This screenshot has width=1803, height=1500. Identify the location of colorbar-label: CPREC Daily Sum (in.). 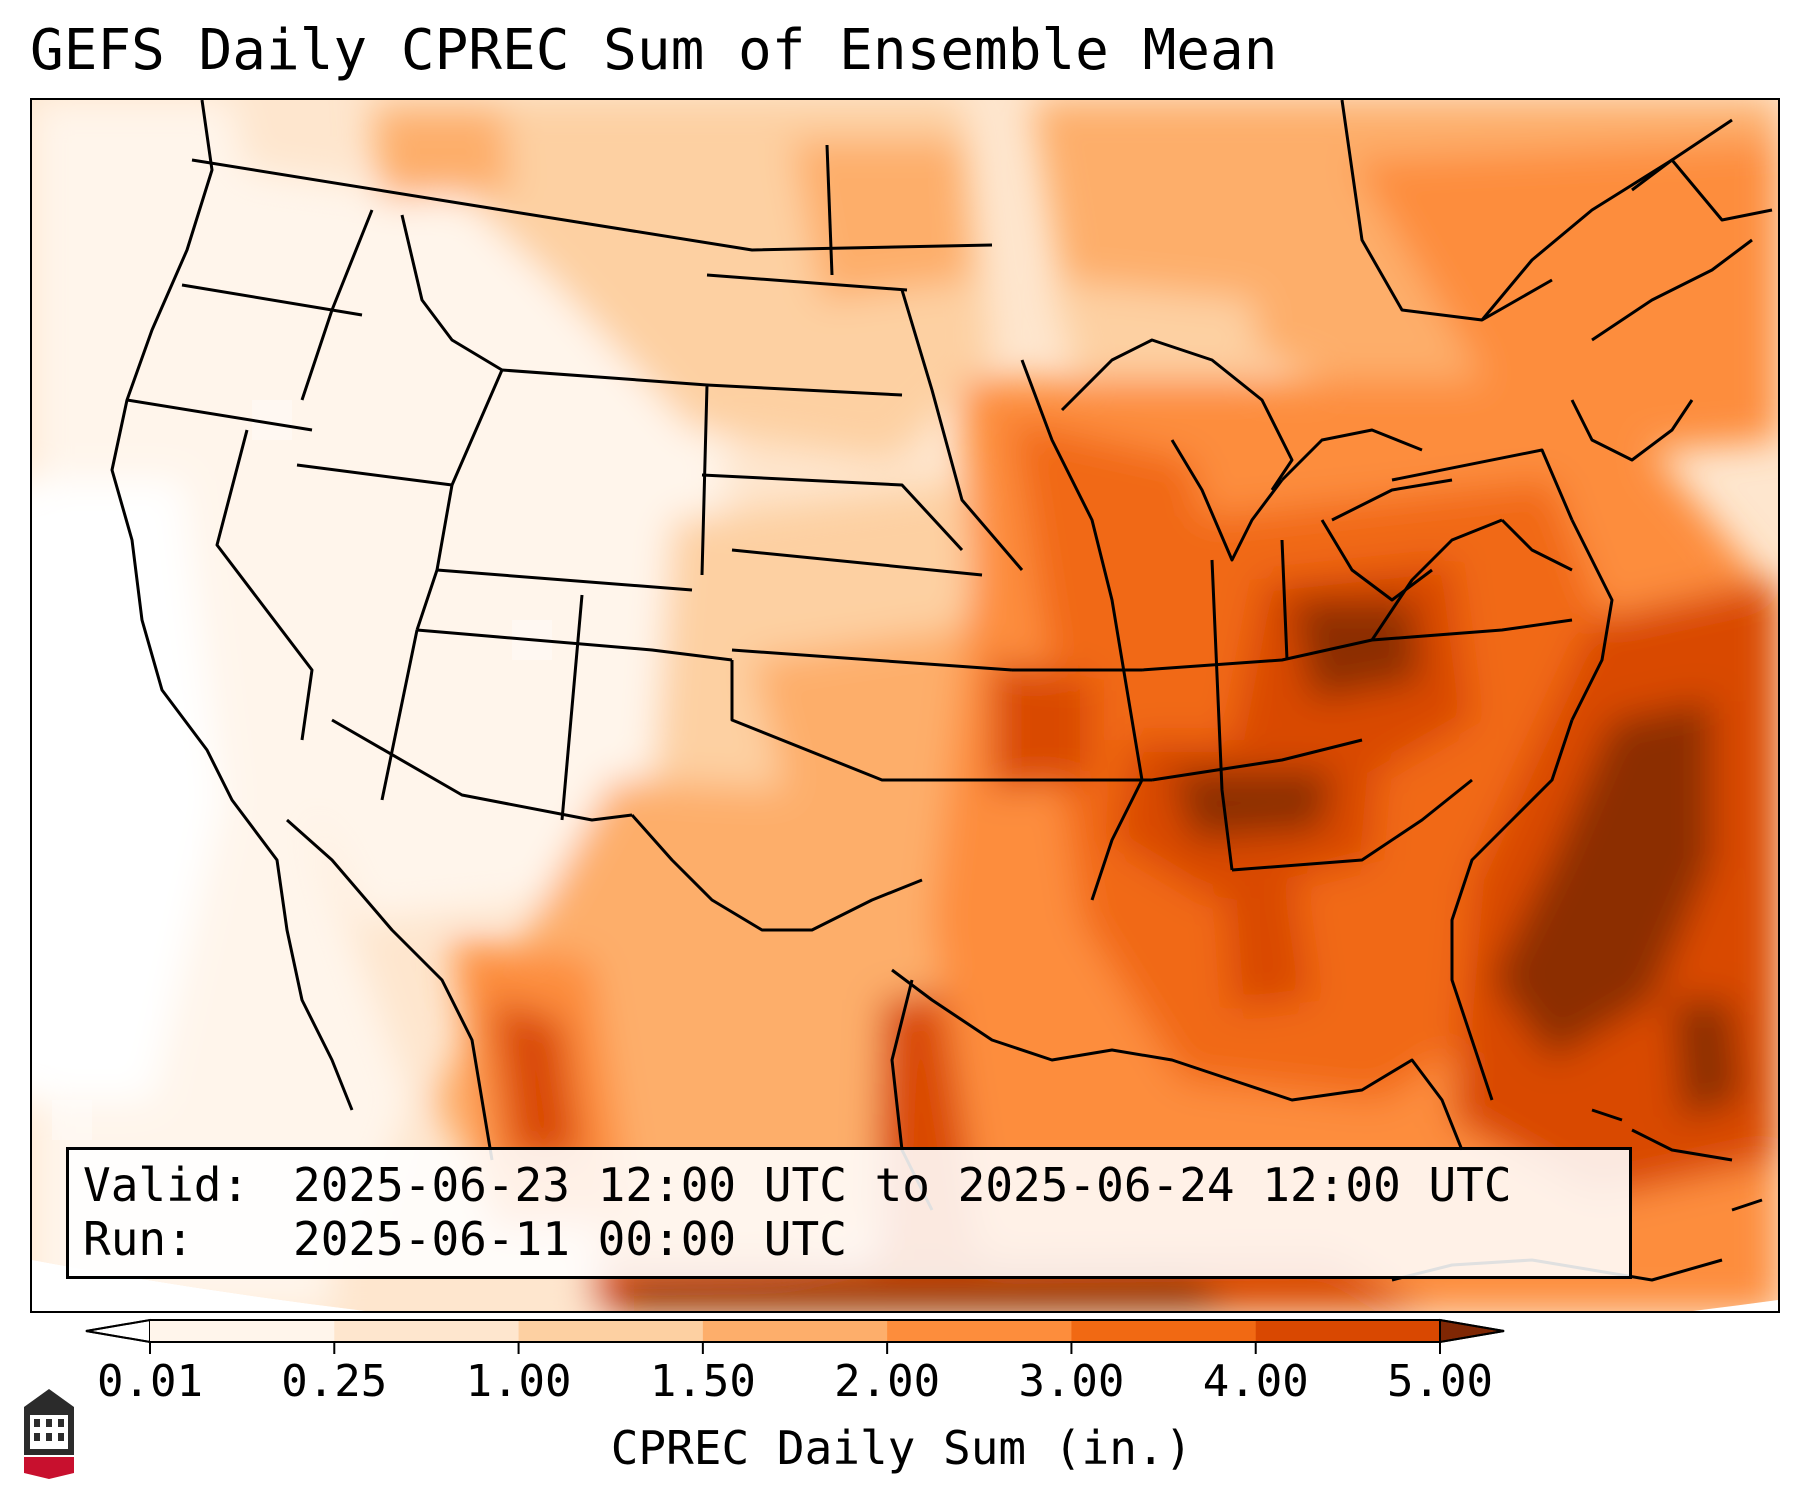
(901, 1448).